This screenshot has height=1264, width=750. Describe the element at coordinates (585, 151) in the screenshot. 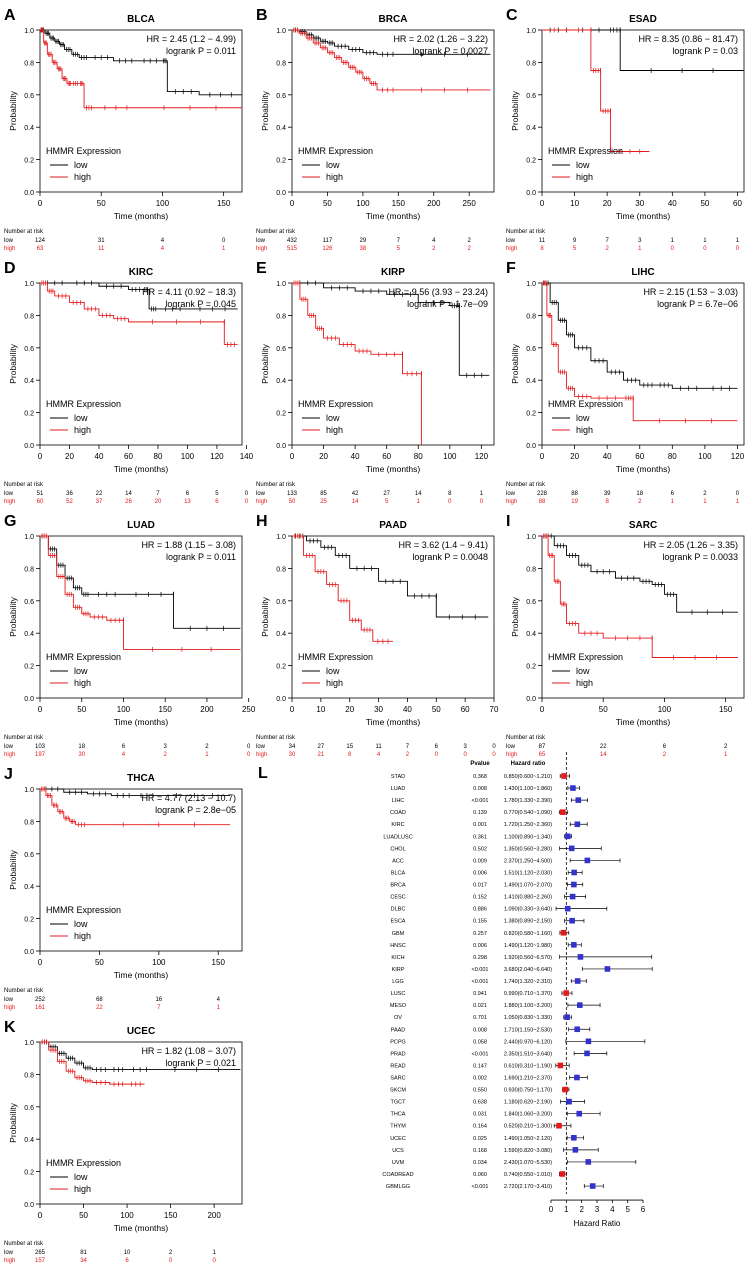

I see `legend-title: HMMR Expression` at that location.